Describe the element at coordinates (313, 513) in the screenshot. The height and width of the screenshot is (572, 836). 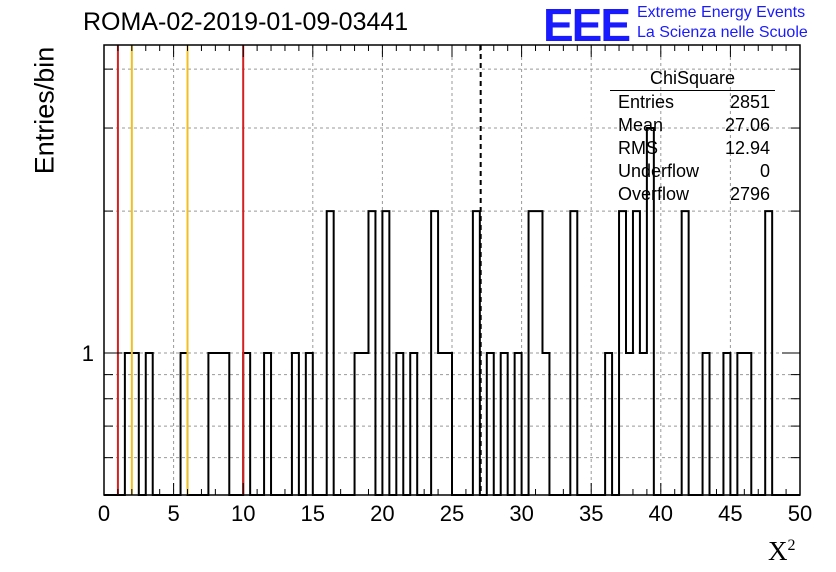
I see `x-tick-label: 15` at that location.